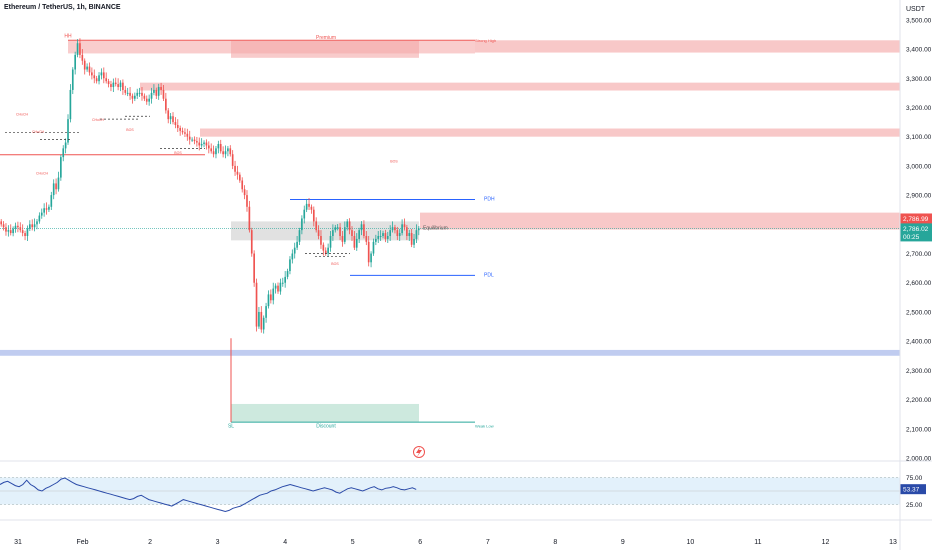 This screenshot has height=550, width=932. I want to click on rsi-value-label: 53.37, so click(911, 490).